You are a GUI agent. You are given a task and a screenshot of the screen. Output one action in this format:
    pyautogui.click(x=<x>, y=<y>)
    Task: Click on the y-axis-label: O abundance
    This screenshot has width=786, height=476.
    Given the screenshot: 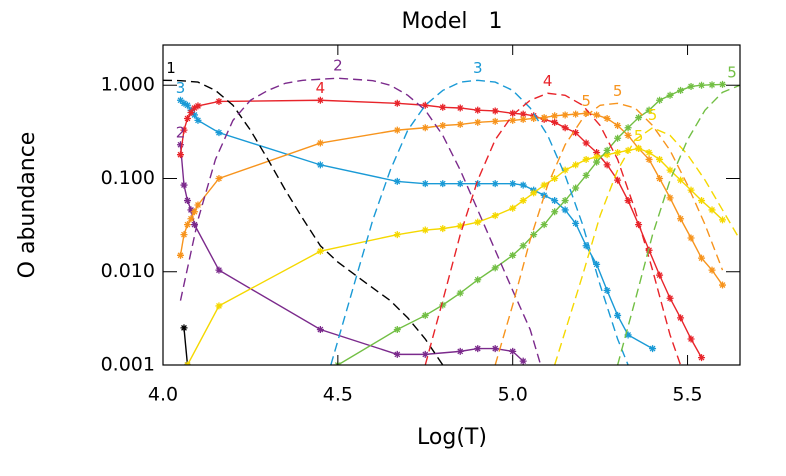 What is the action you would take?
    pyautogui.click(x=27, y=205)
    